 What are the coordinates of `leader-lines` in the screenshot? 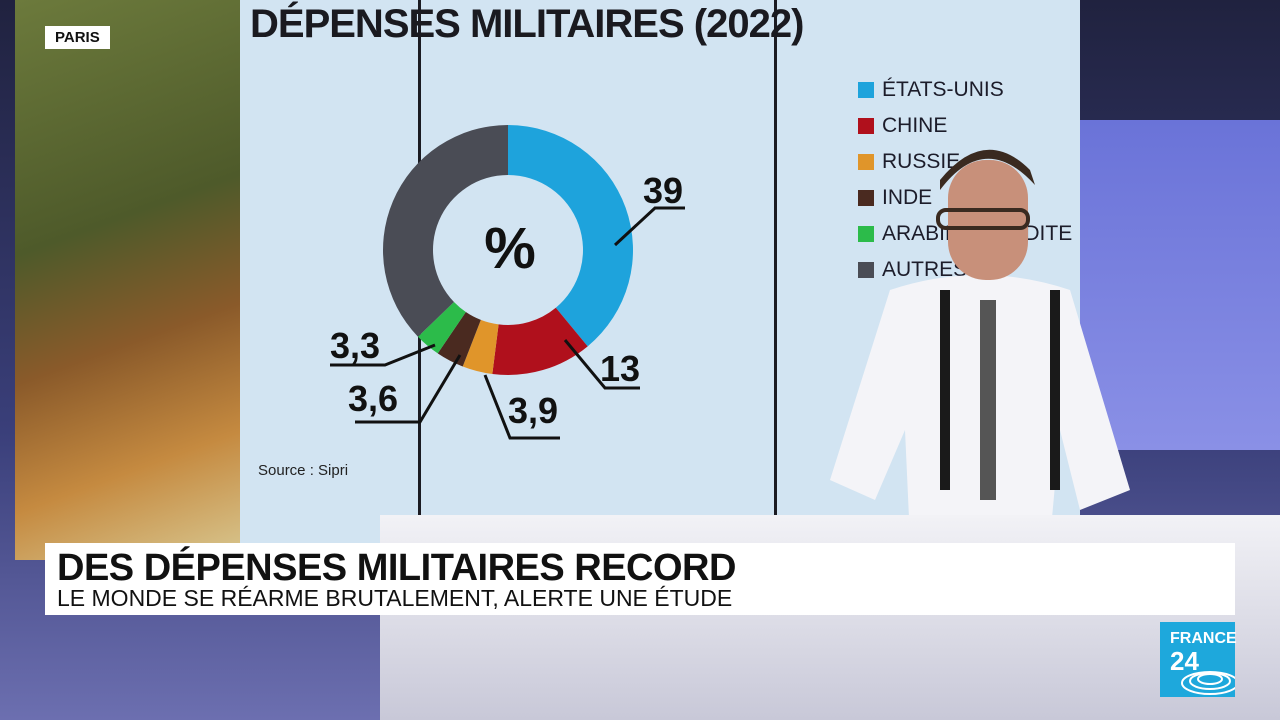 It's located at (507, 323).